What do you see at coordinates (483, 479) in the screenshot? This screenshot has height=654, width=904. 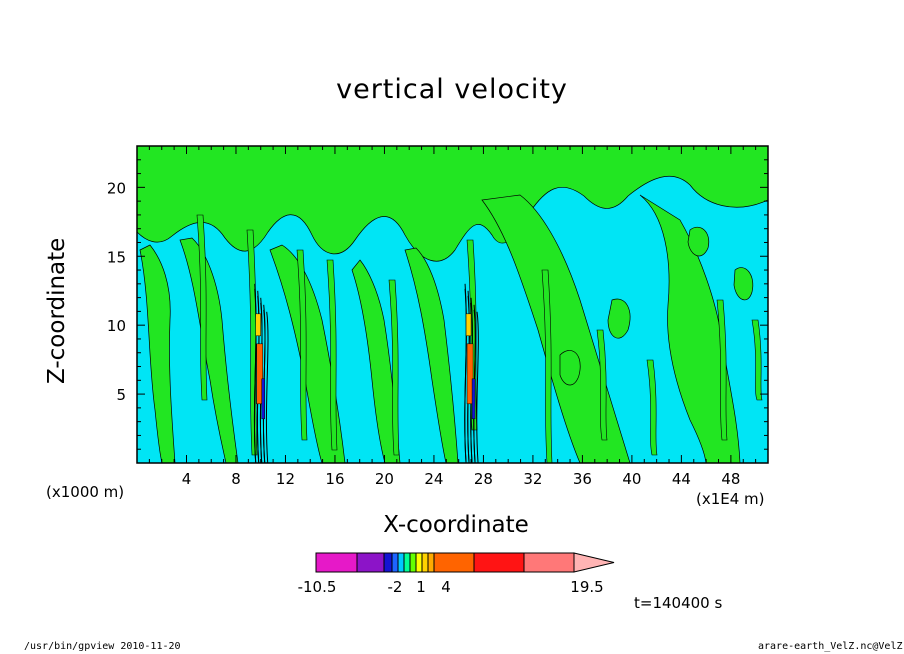 I see `x-tick-label: 28` at bounding box center [483, 479].